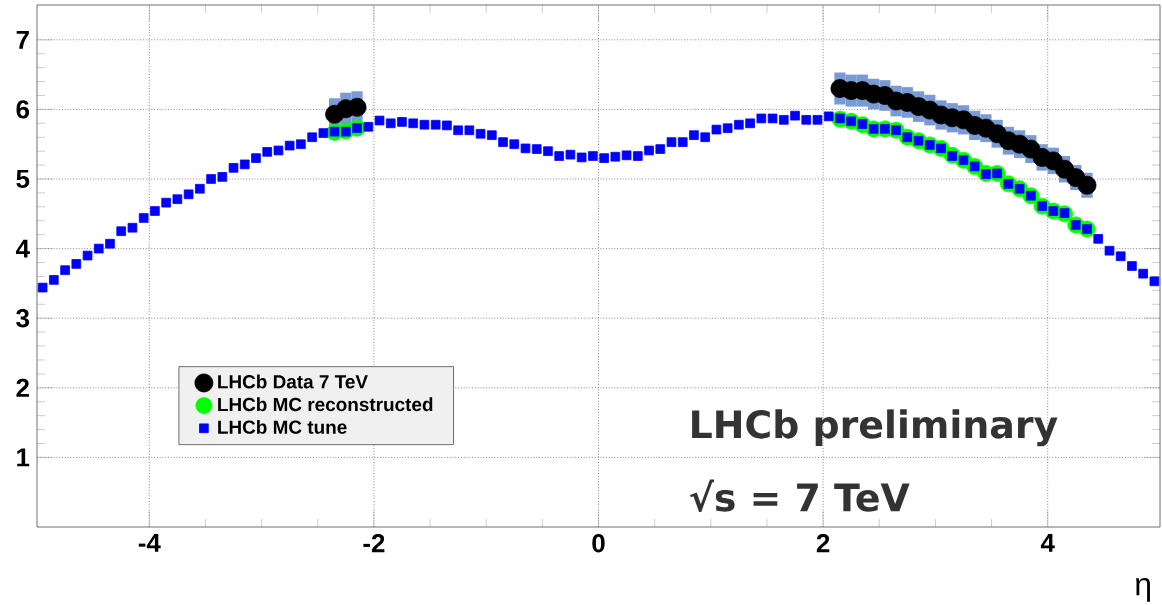  Describe the element at coordinates (23, 457) in the screenshot. I see `y-tick-label: 1` at that location.